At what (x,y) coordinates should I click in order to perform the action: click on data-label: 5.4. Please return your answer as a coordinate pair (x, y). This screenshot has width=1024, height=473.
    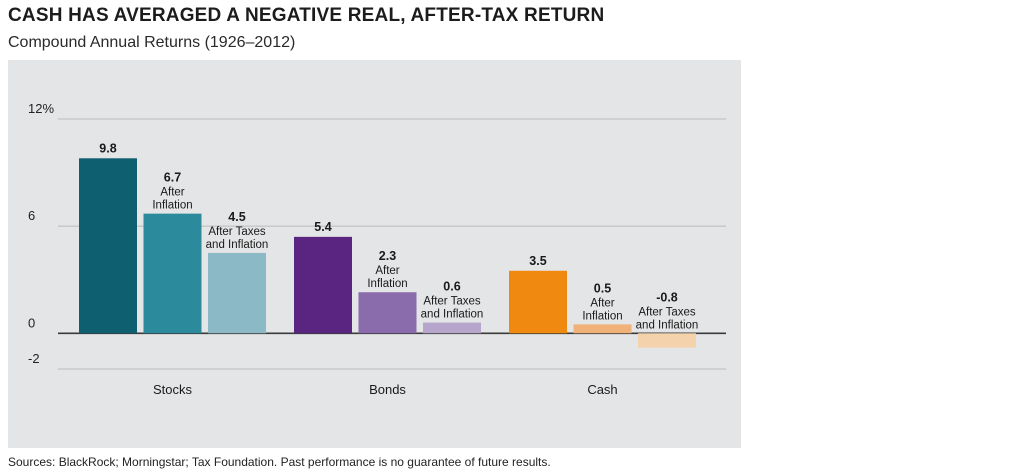
    Looking at the image, I should click on (322, 227).